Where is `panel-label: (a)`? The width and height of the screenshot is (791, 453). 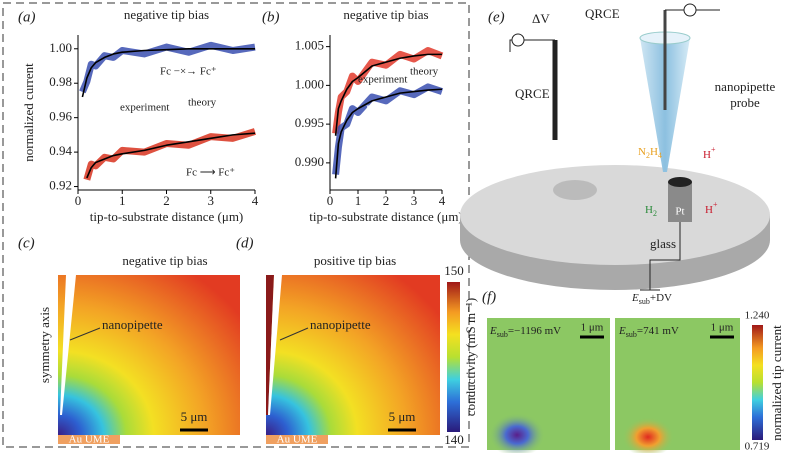 panel-label: (a) is located at coordinates (27, 17).